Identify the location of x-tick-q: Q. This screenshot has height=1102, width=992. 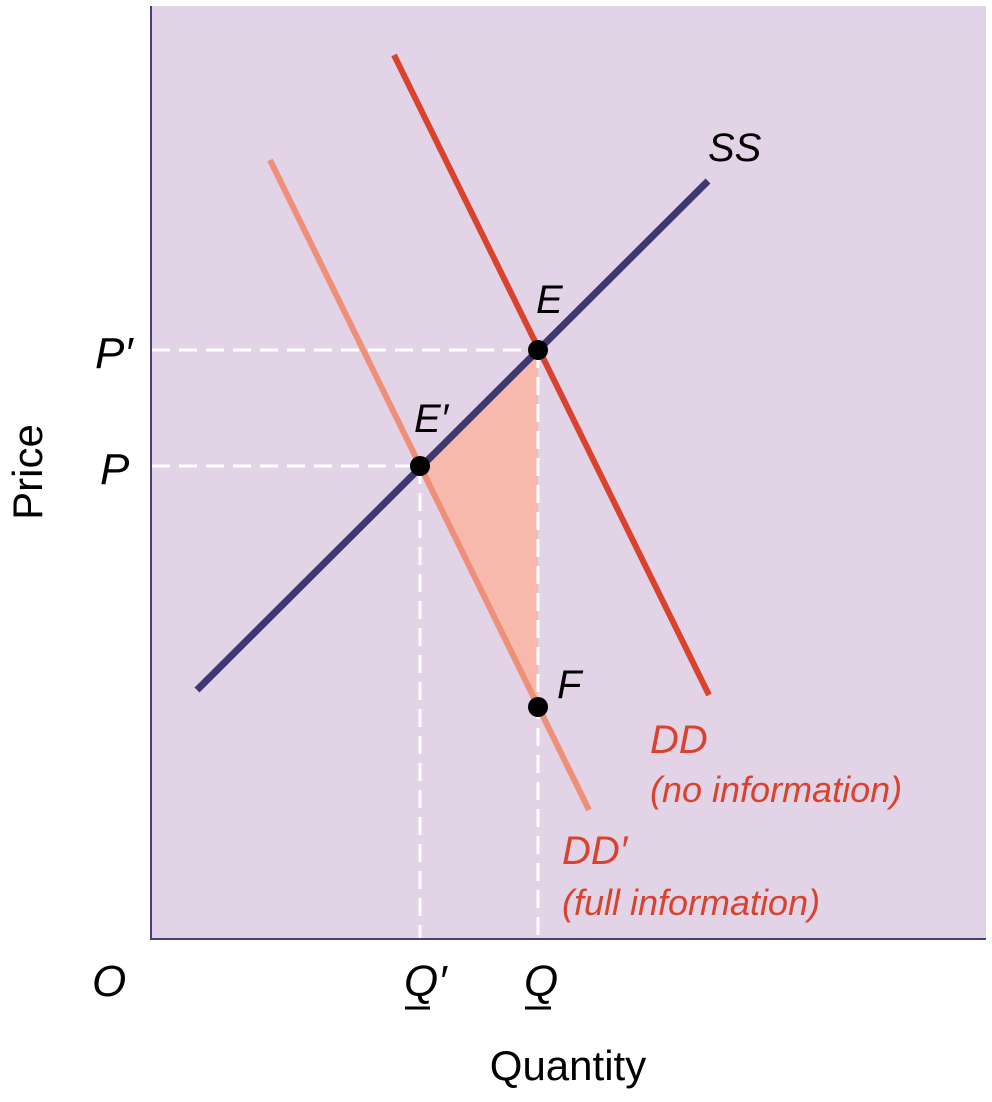
(541, 981).